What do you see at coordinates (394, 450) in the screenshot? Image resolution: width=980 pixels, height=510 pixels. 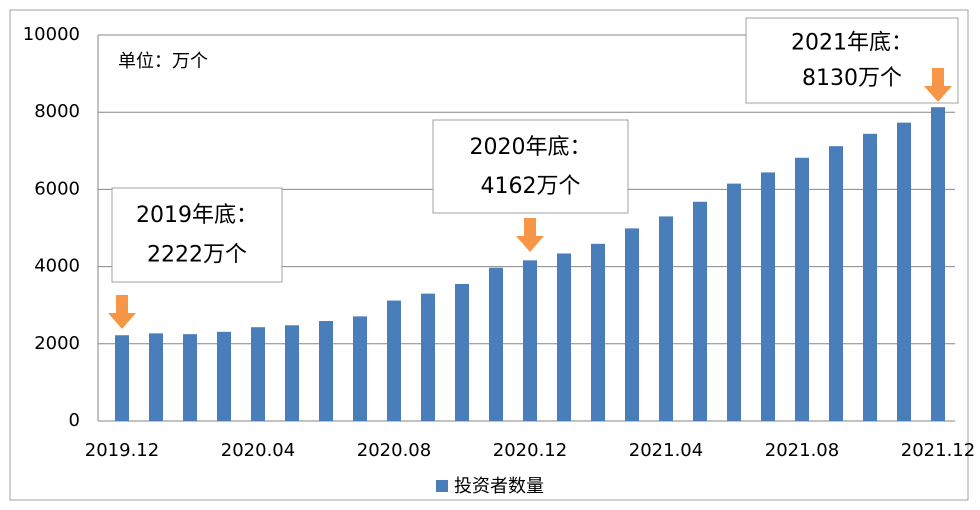 I see `x-tick-label: 2020.08` at bounding box center [394, 450].